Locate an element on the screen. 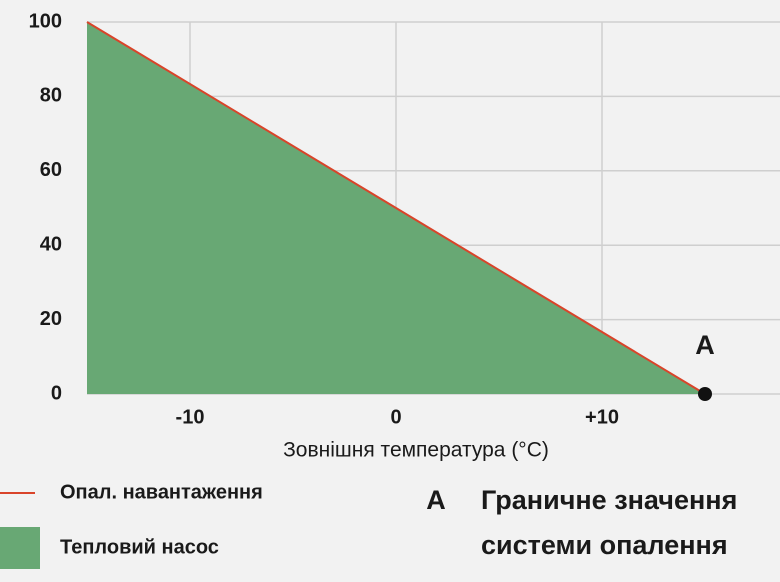 The width and height of the screenshot is (780, 582). point-label: A is located at coordinates (705, 345).